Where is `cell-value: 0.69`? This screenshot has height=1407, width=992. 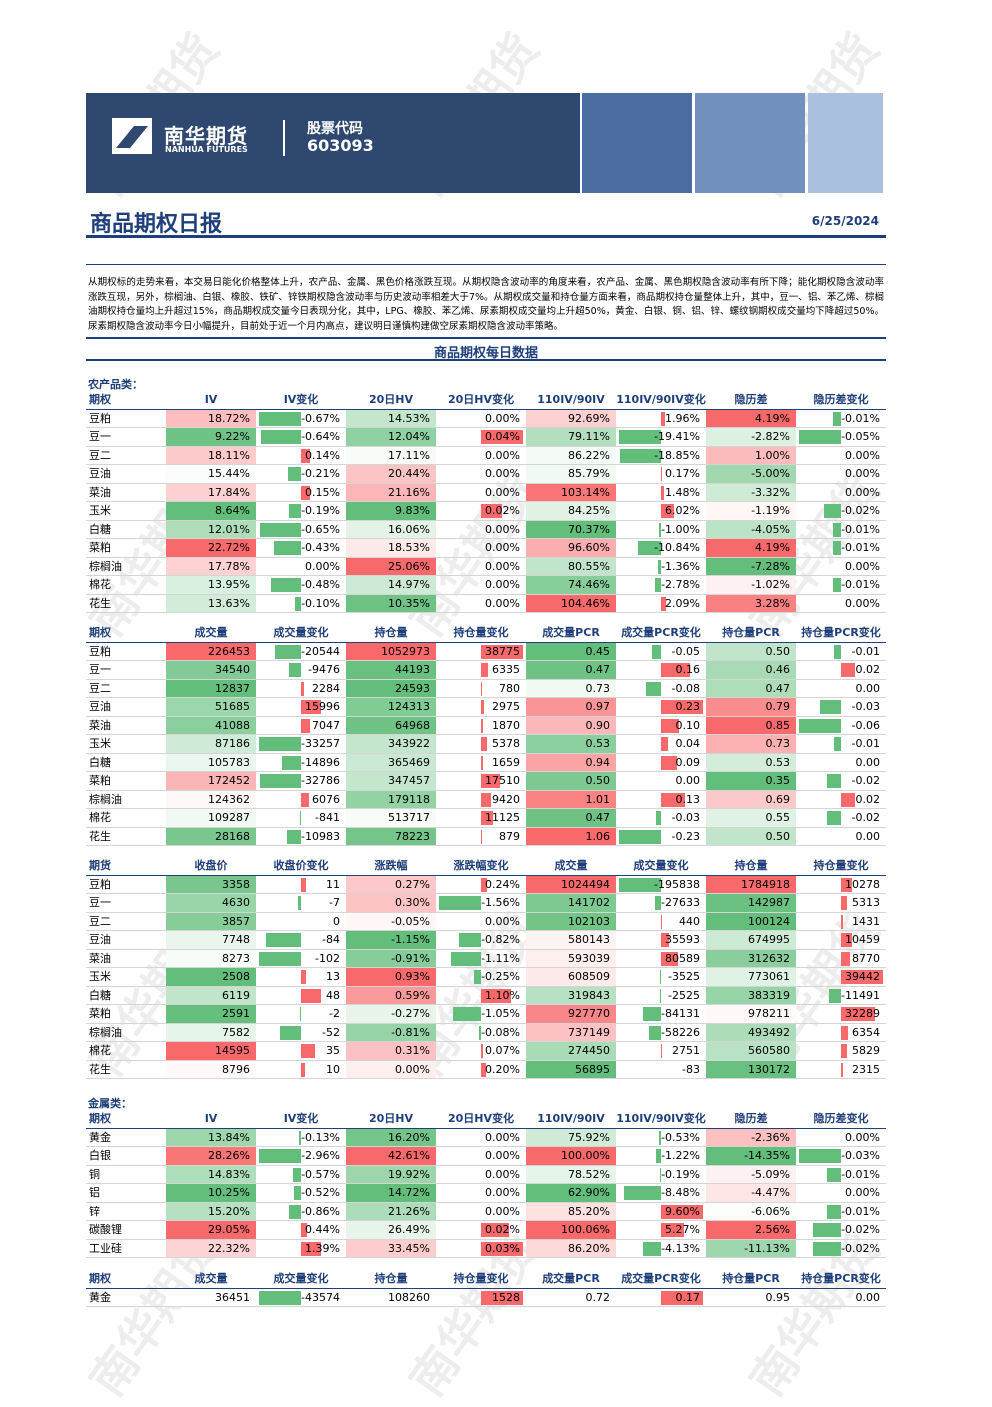
cell-value: 0.69 is located at coordinates (778, 799).